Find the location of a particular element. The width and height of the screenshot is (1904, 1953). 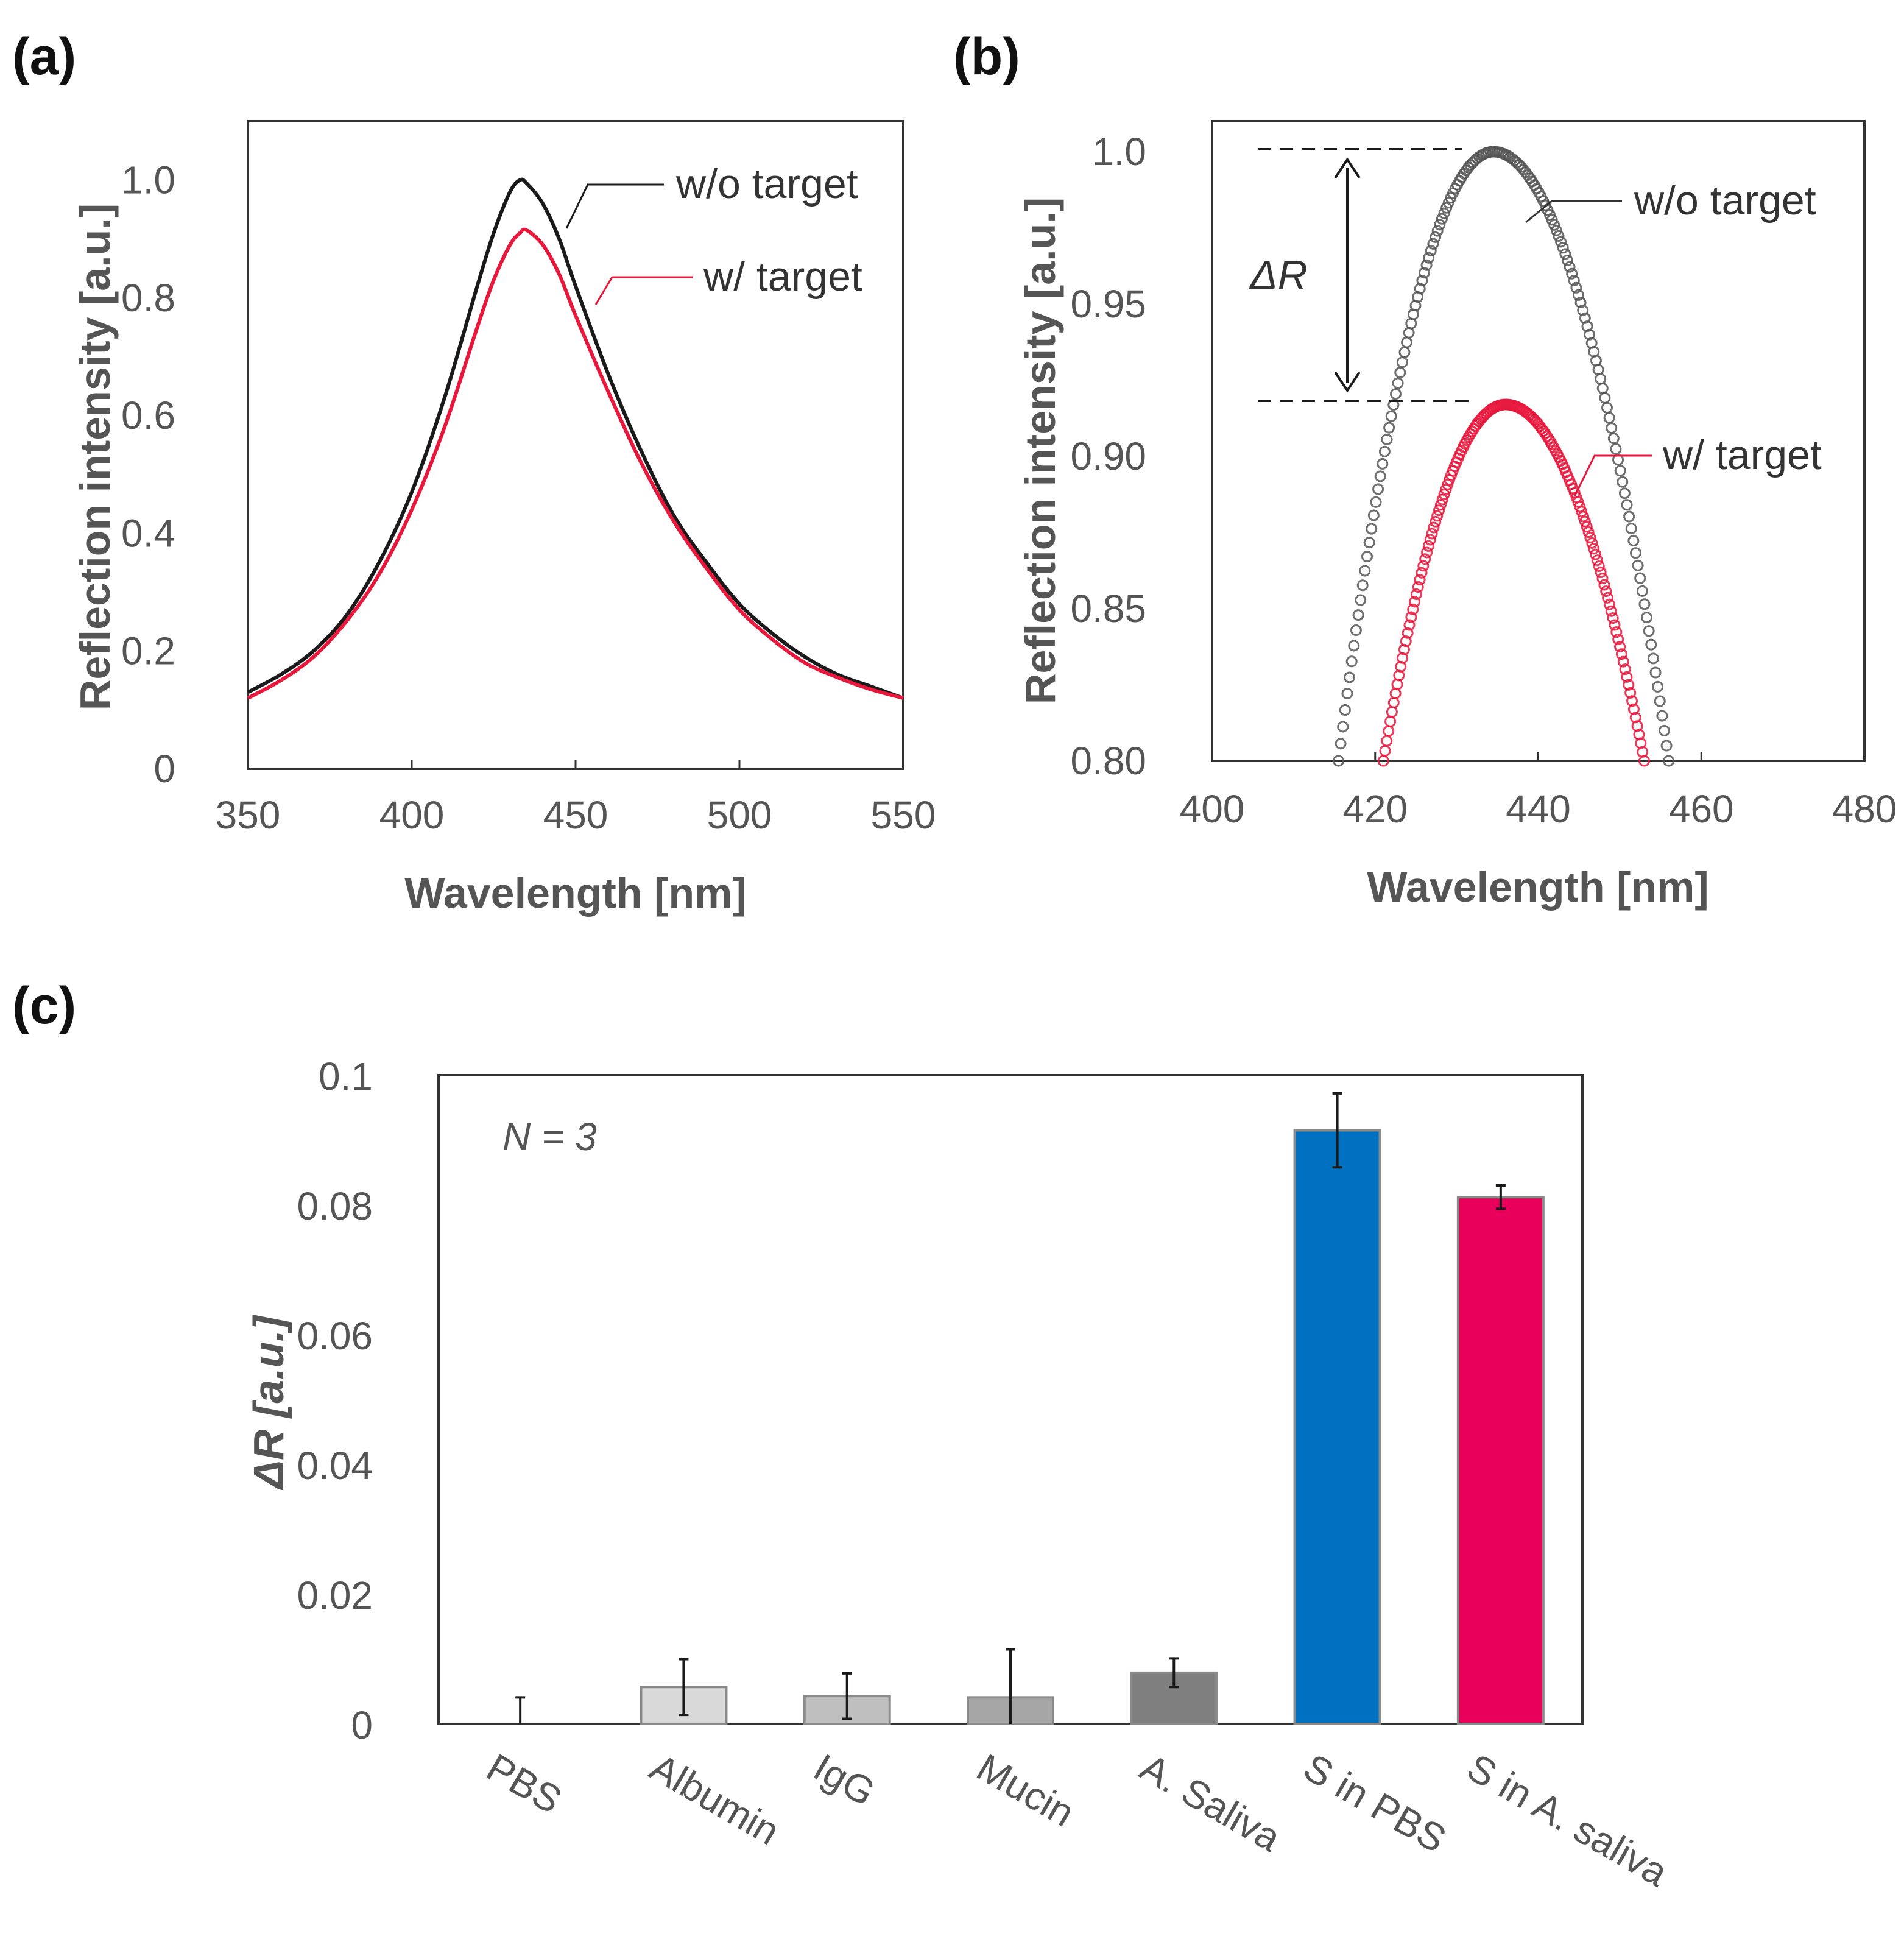

panel-c-y-tick-5: 0.1 is located at coordinates (346, 1076).